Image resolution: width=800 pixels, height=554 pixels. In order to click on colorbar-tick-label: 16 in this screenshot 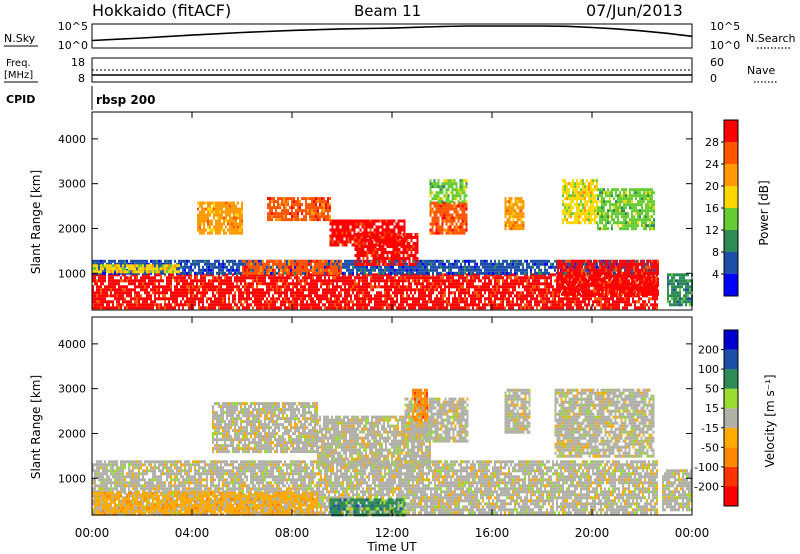, I will do `click(712, 208)`.